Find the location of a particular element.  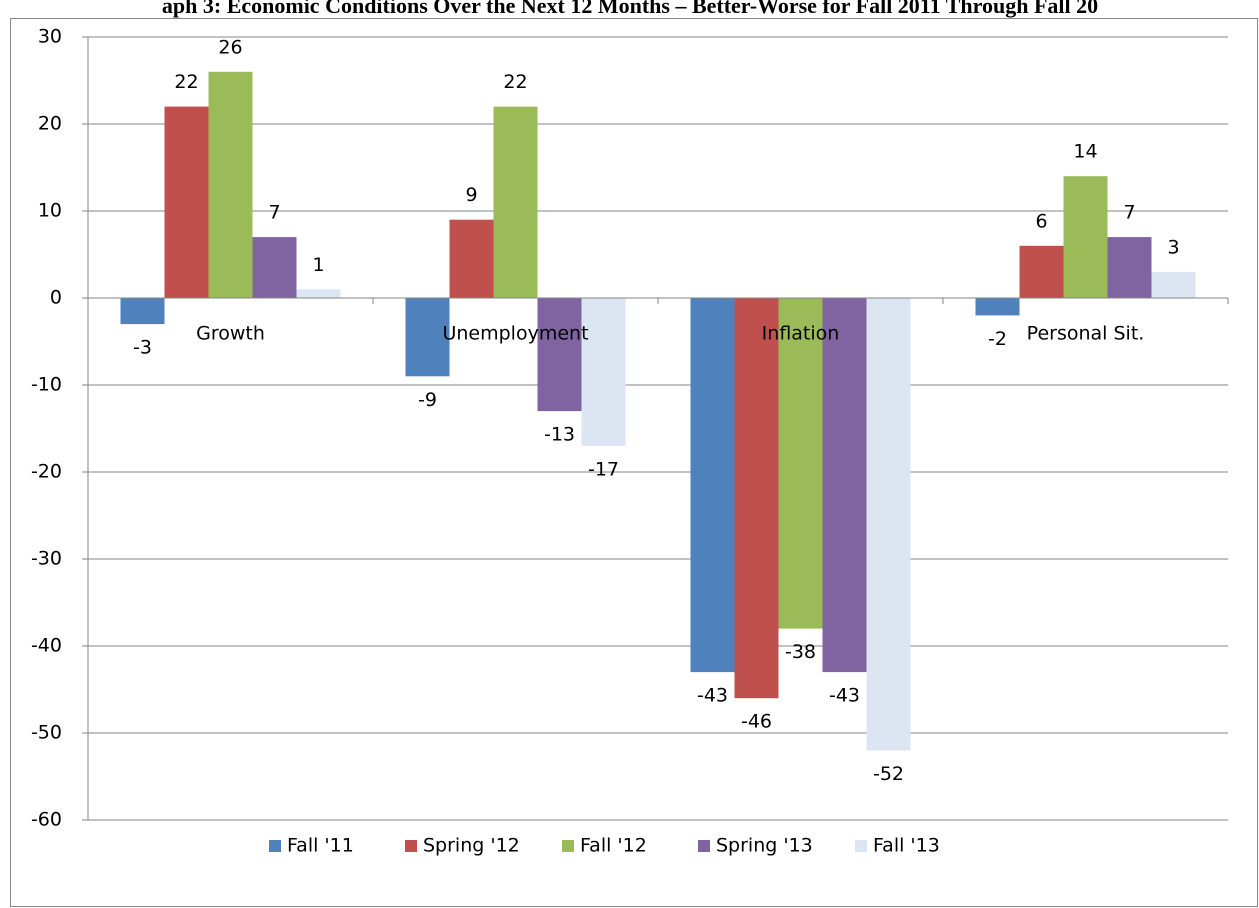

data-label: -9 is located at coordinates (427, 400).